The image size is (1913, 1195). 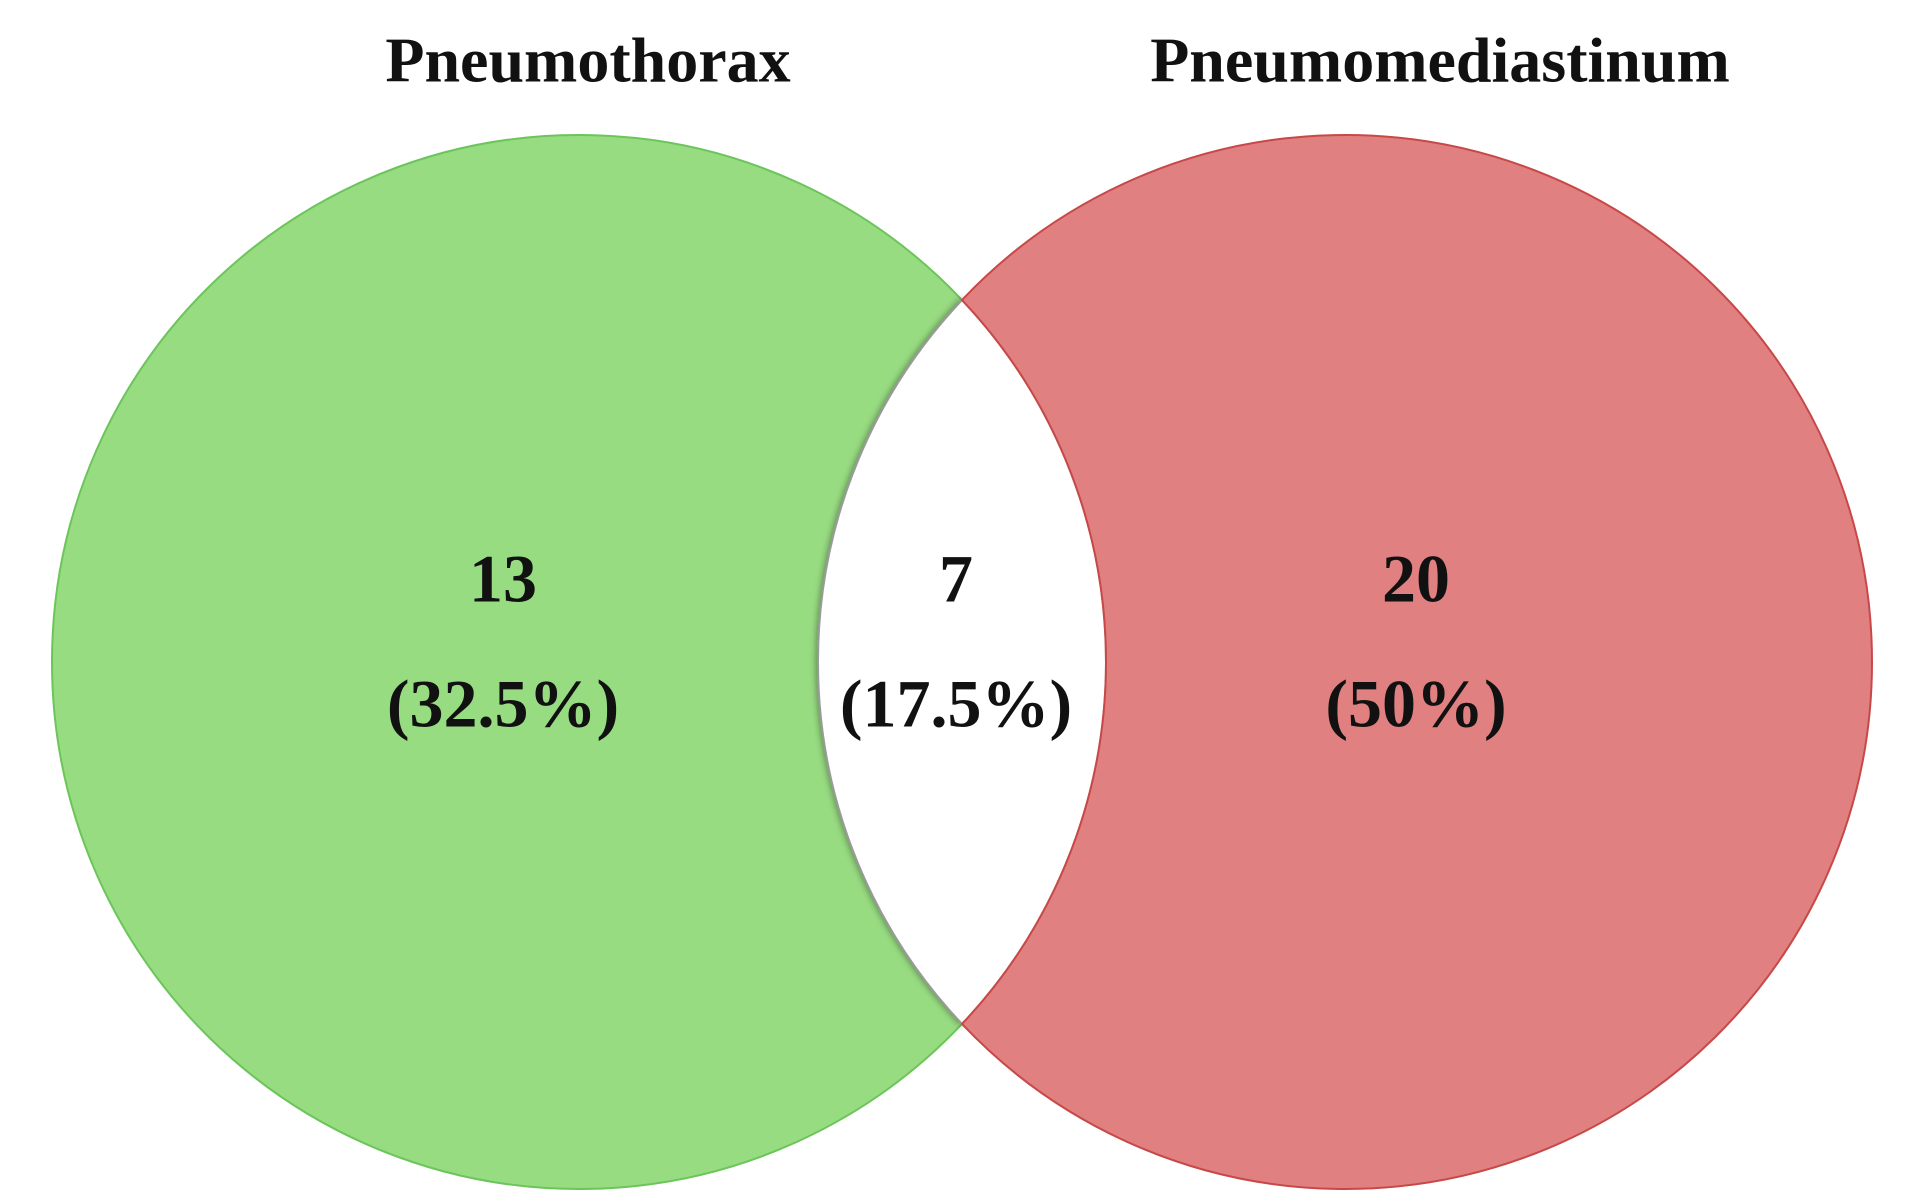 What do you see at coordinates (1416, 579) in the screenshot?
I see `region-count: 20` at bounding box center [1416, 579].